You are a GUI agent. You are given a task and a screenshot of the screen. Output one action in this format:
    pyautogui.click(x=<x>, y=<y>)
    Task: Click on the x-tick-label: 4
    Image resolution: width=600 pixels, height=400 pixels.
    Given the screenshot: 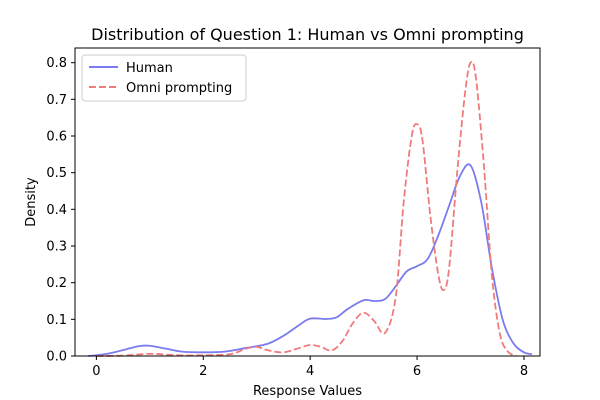 What is the action you would take?
    pyautogui.click(x=310, y=371)
    